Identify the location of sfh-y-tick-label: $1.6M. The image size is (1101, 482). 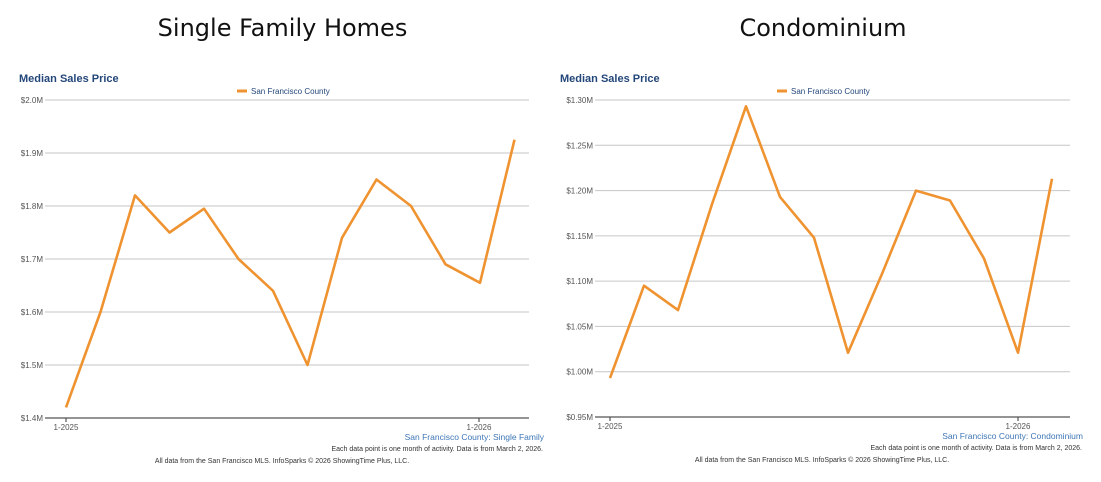
(32, 312).